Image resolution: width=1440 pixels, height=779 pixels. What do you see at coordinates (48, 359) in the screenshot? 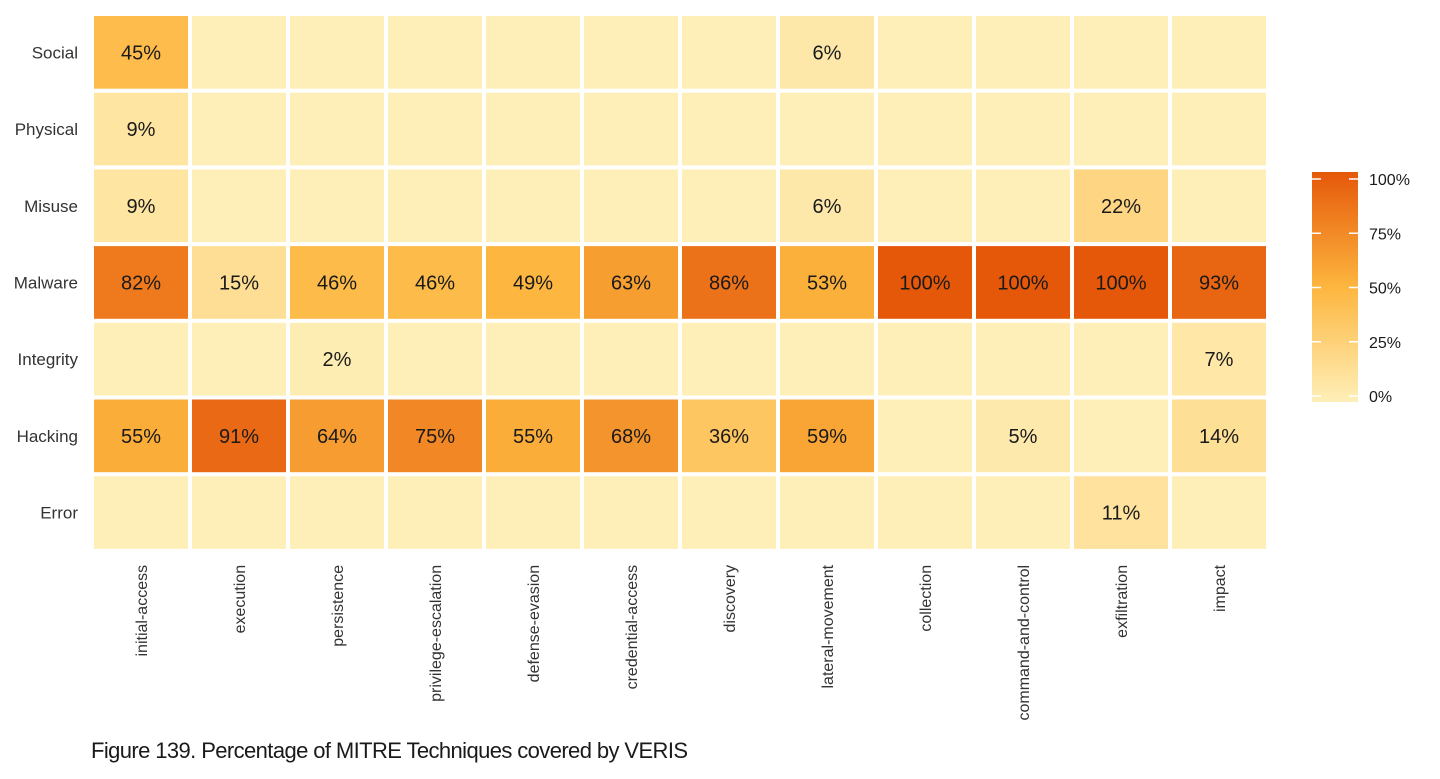
I see `row-label: Integrity` at bounding box center [48, 359].